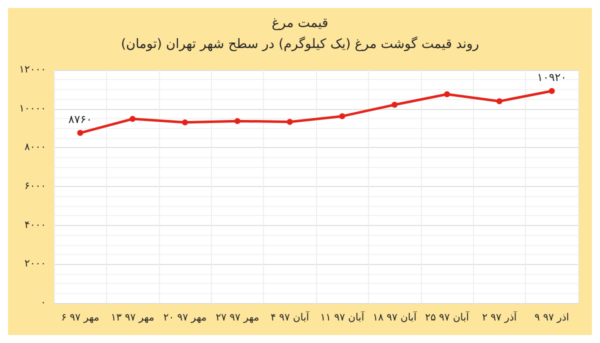 Image resolution: width=600 pixels, height=343 pixels. What do you see at coordinates (395, 317) in the screenshot?
I see `x-tick-label: ۱۸ آبان ۹۷` at bounding box center [395, 317].